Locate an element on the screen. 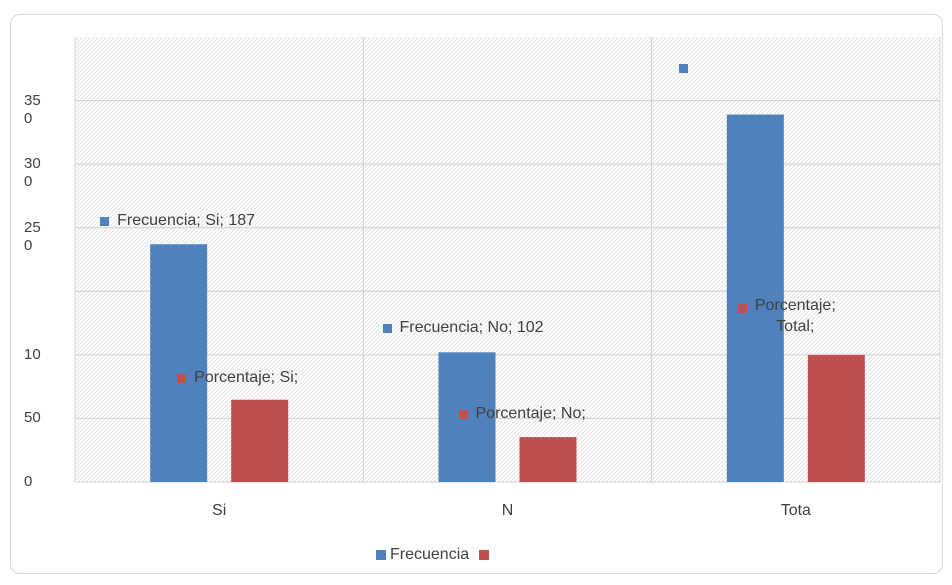 This screenshot has height=585, width=952. data-label: Porcentaje; No; is located at coordinates (530, 414).